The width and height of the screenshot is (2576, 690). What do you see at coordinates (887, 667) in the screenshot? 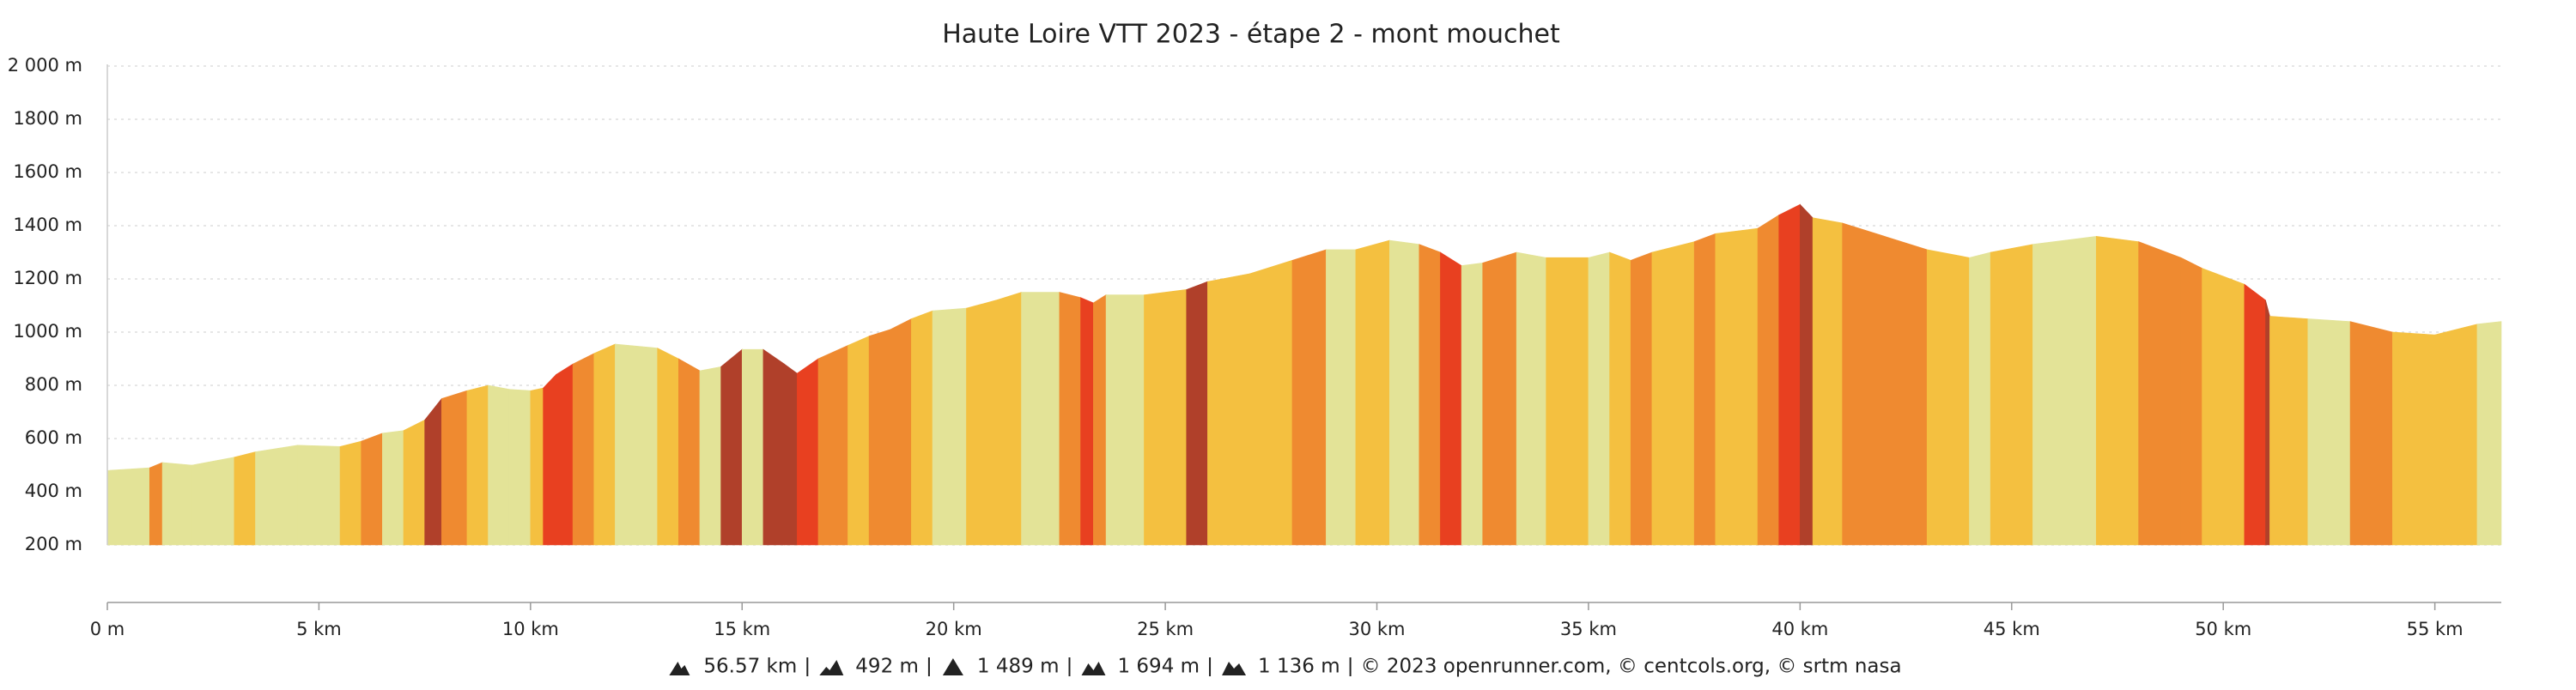
I see `stat-text: 492 m` at bounding box center [887, 667].